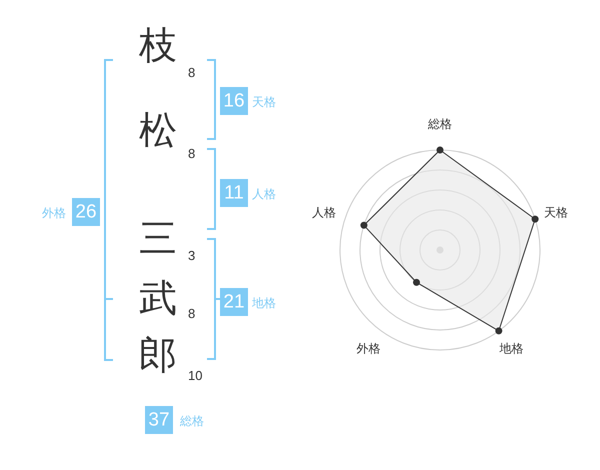 Image resolution: width=600 pixels, height=470 pixels. What do you see at coordinates (54, 213) in the screenshot?
I see `text: 外格` at bounding box center [54, 213].